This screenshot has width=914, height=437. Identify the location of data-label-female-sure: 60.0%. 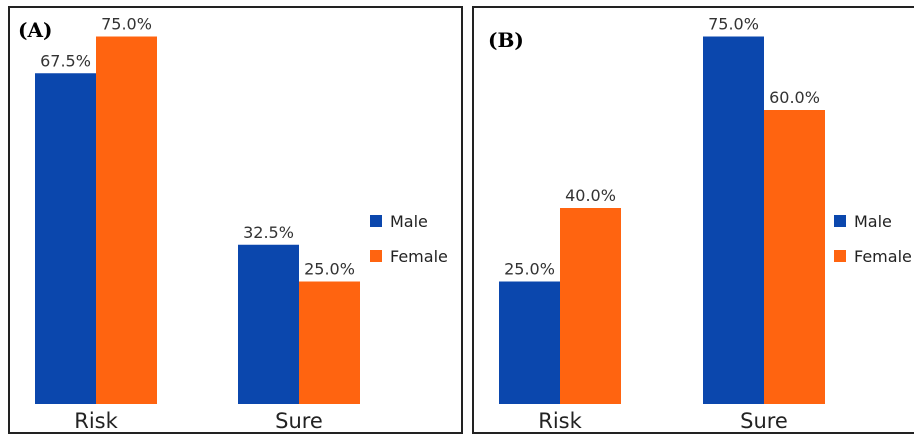
(794, 97).